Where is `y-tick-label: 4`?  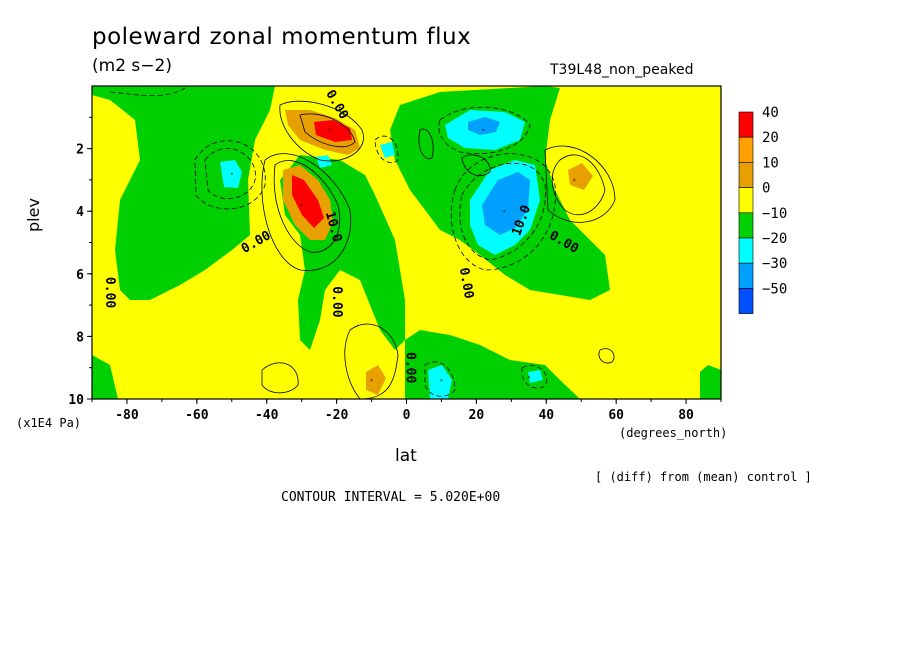
y-tick-label: 4 is located at coordinates (80, 212).